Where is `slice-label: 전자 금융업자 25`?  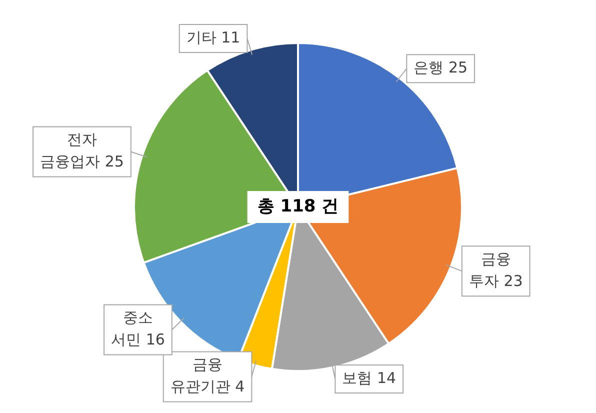
slice-label: 전자 금융업자 25 is located at coordinates (82, 150).